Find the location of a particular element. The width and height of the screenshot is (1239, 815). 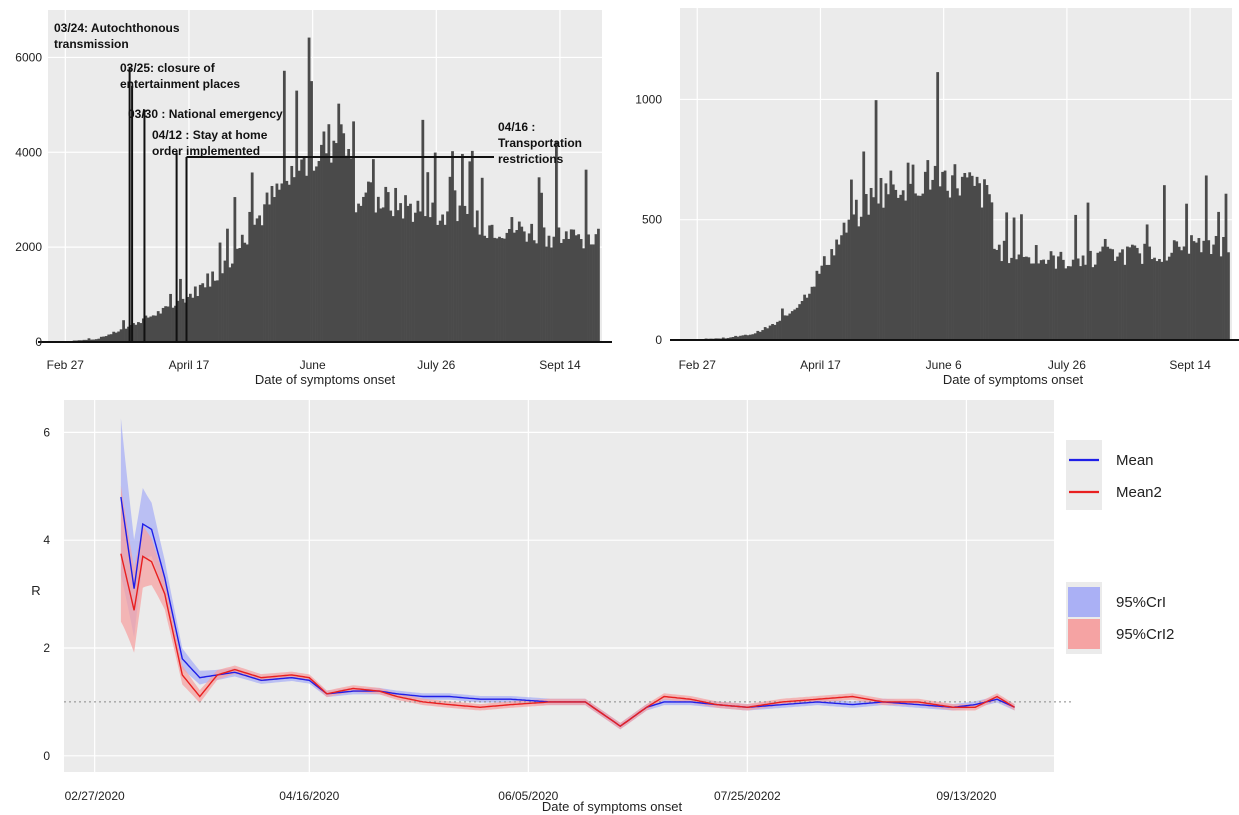

annotation-text: order implemented is located at coordinates (206, 151).